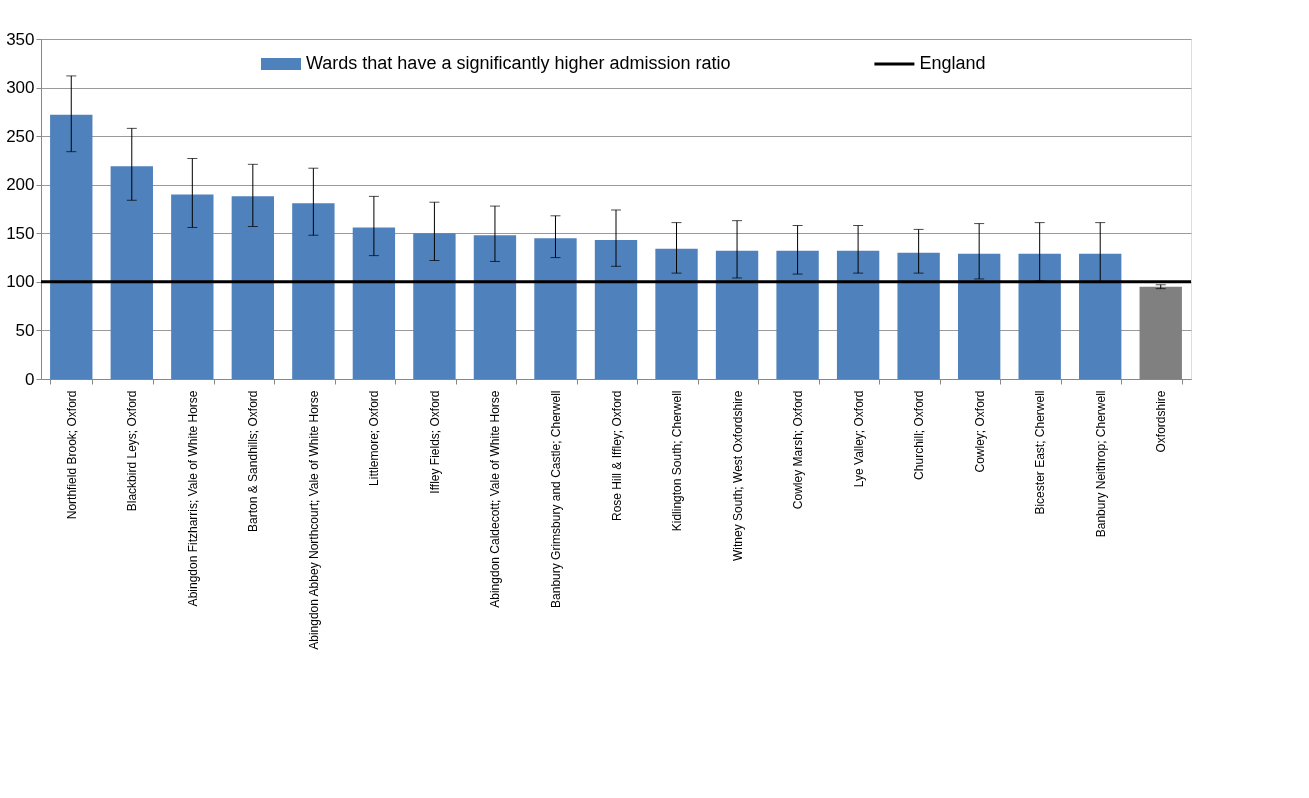 Image resolution: width=1309 pixels, height=798 pixels. What do you see at coordinates (979, 431) in the screenshot?
I see `x-tick-label: Cowley; Oxford` at bounding box center [979, 431].